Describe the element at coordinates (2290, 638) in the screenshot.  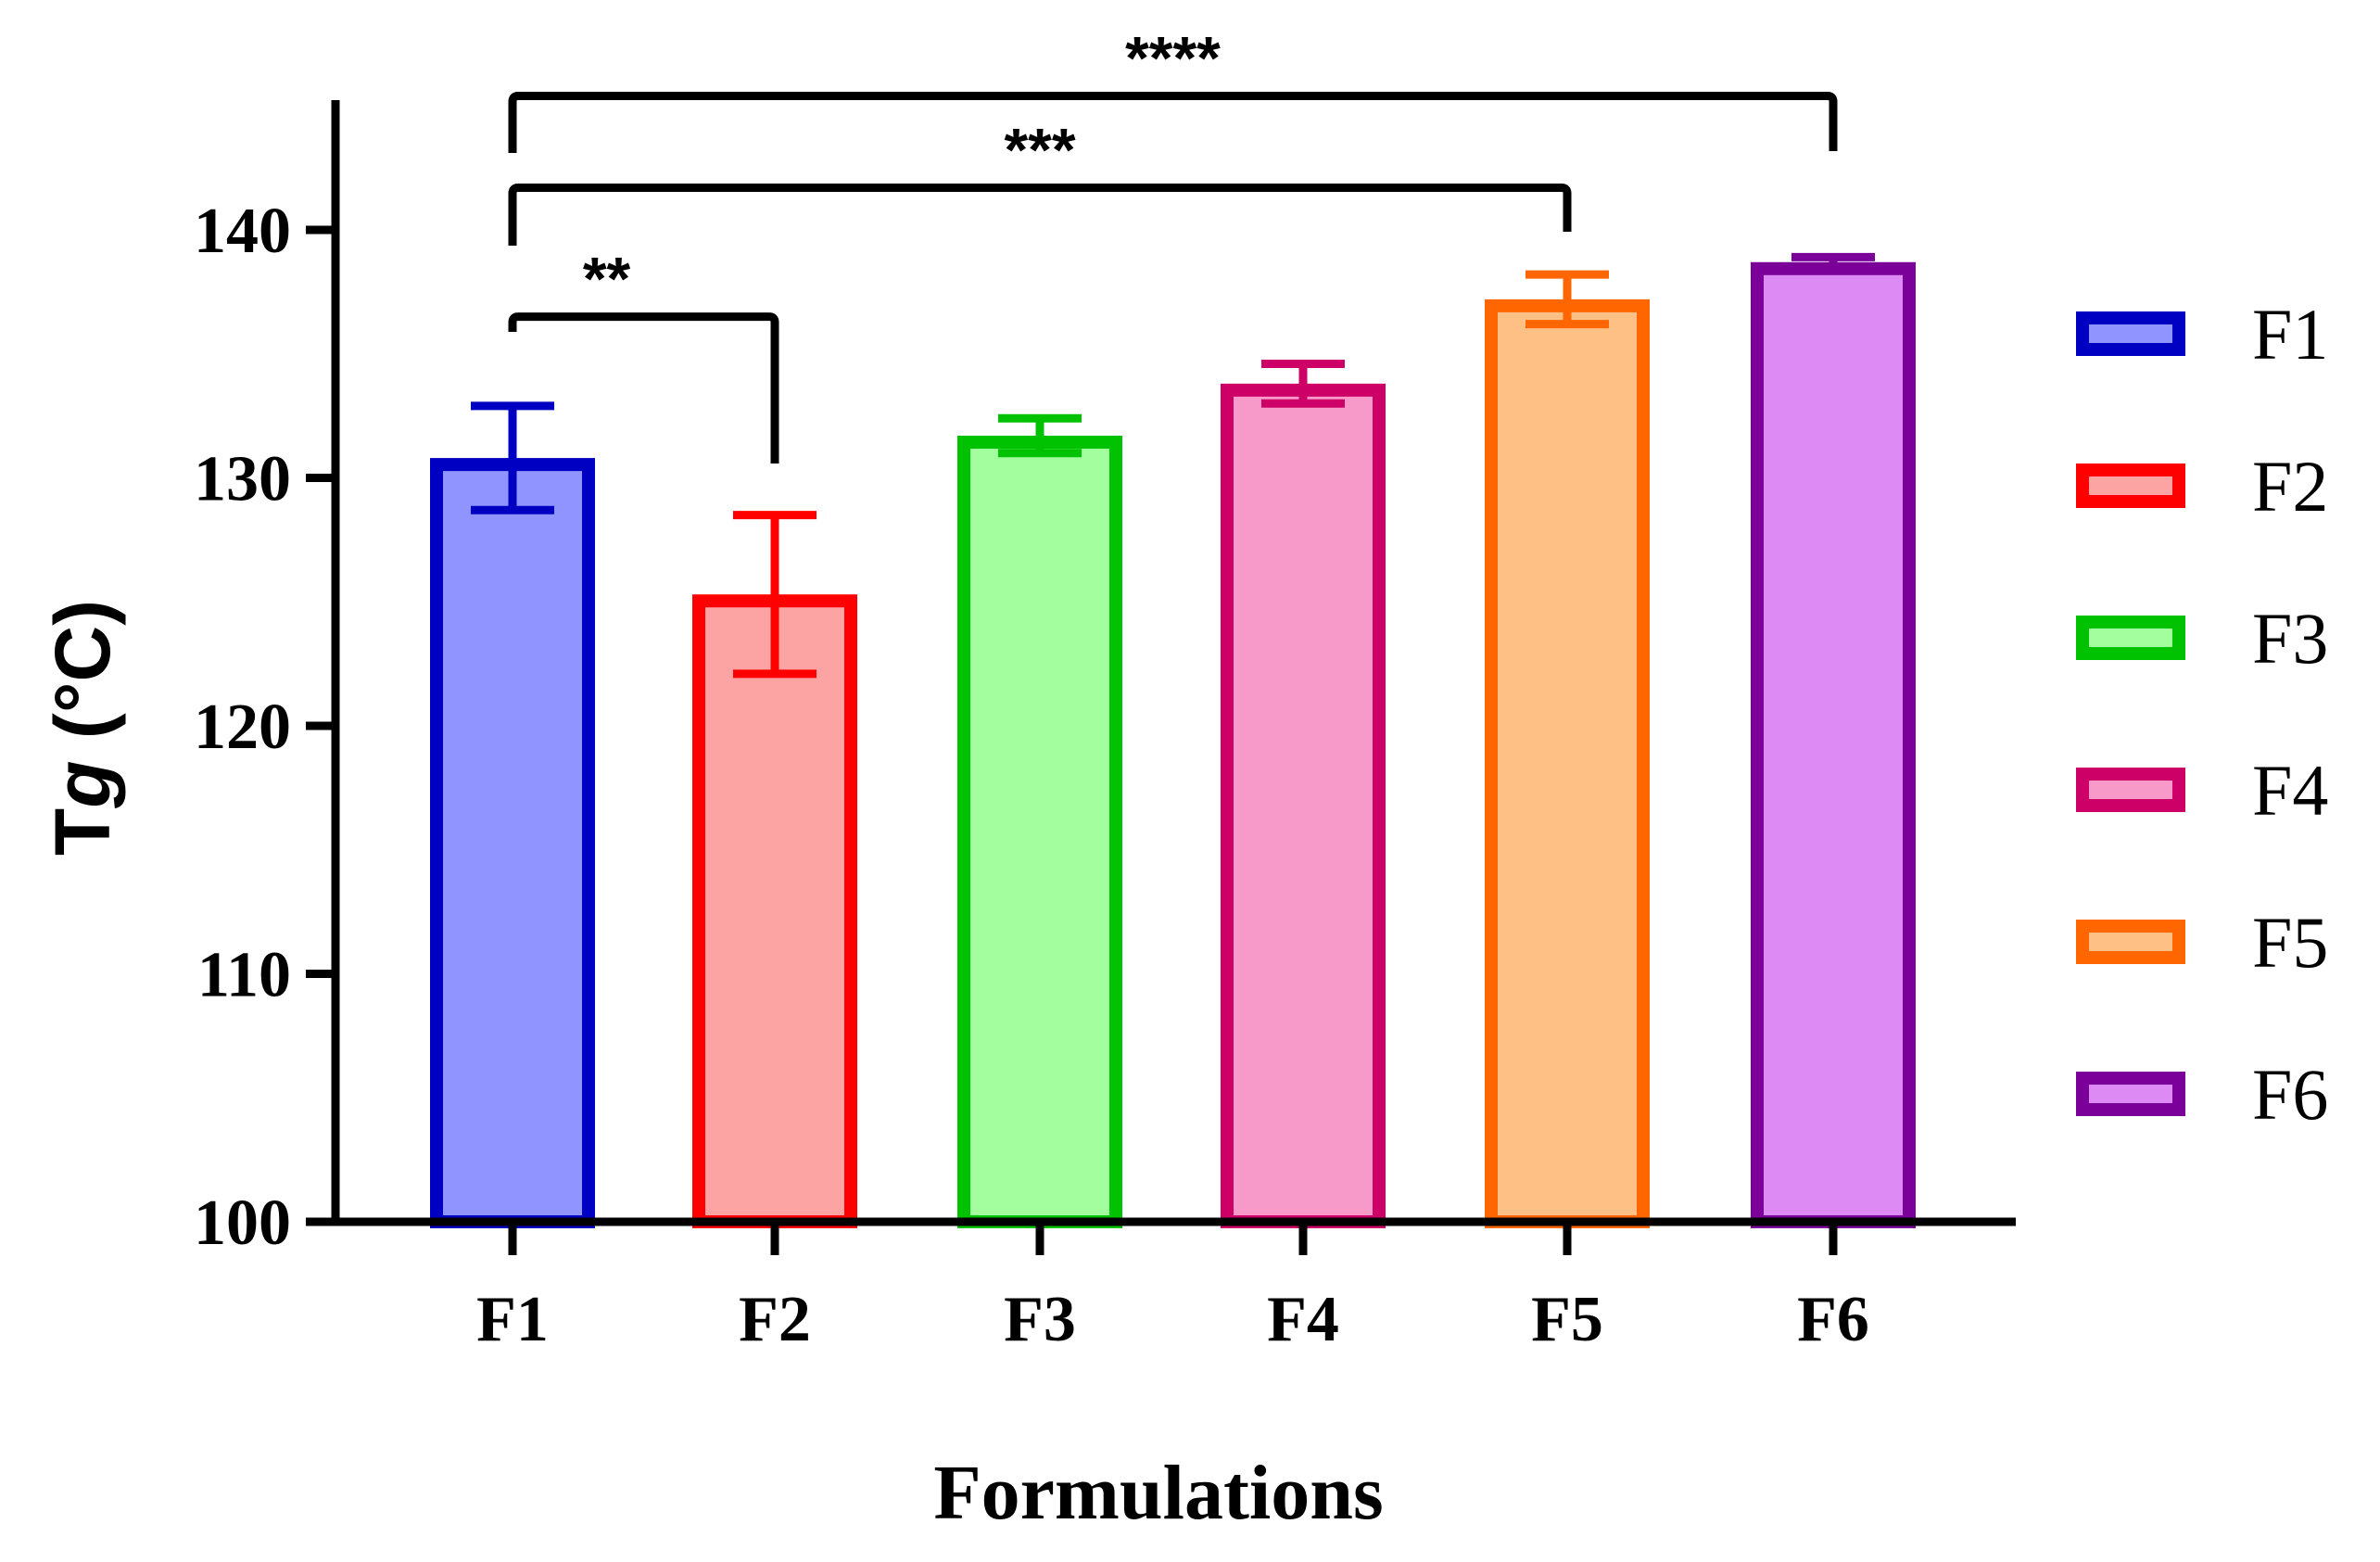
I see `legend-label: F3` at that location.